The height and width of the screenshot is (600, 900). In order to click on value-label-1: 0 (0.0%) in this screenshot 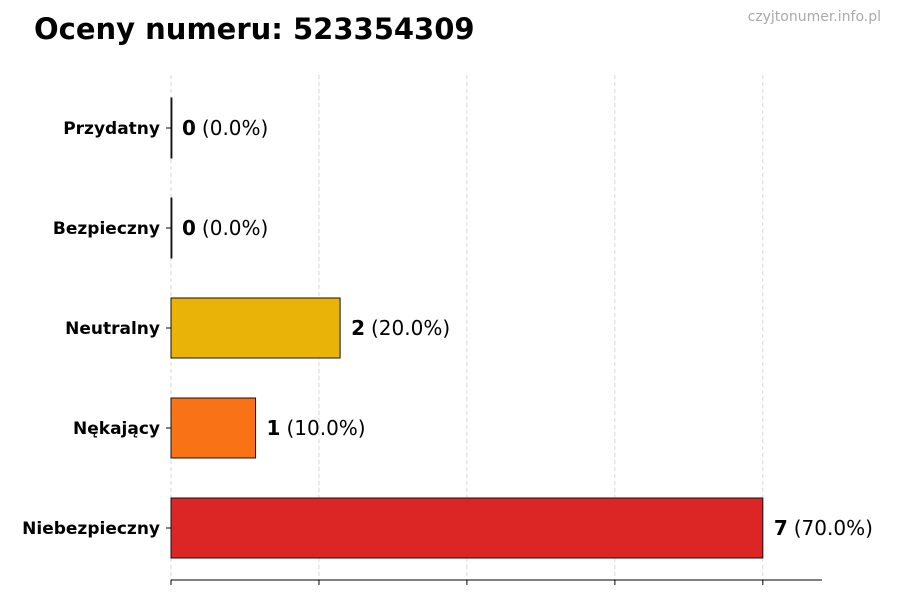, I will do `click(225, 228)`.